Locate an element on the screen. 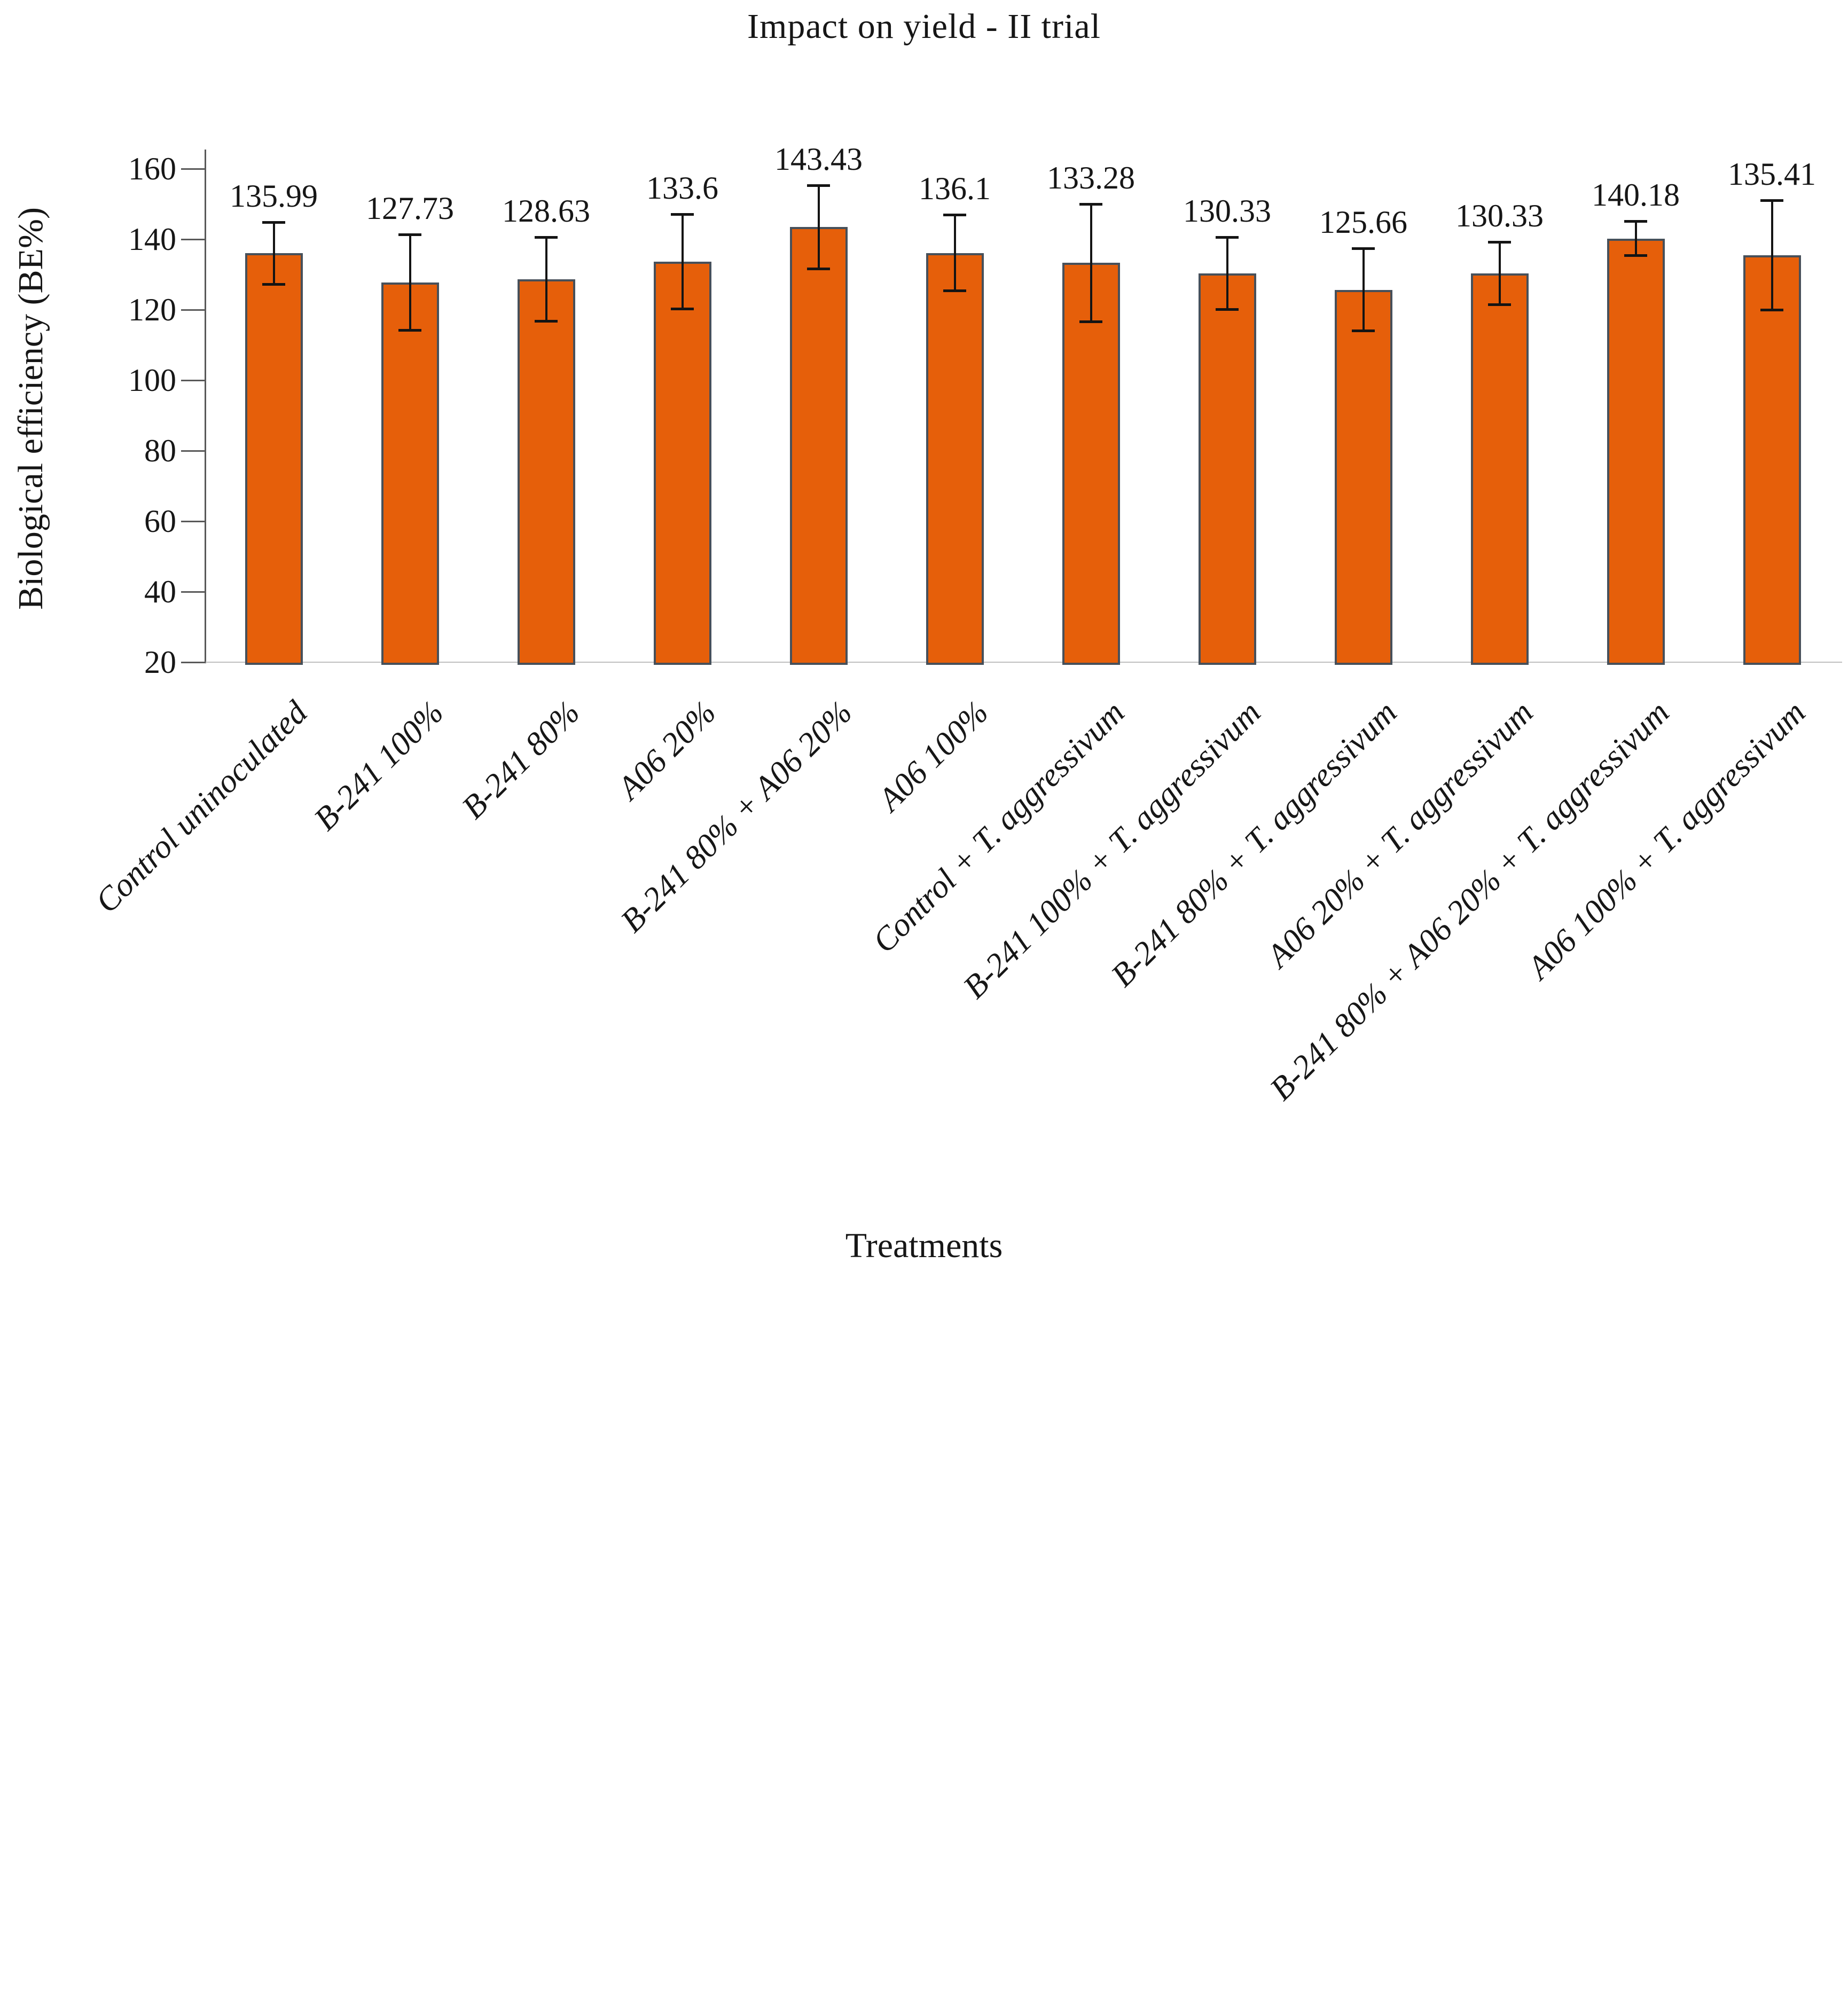  y-axis-line is located at coordinates (205, 407).